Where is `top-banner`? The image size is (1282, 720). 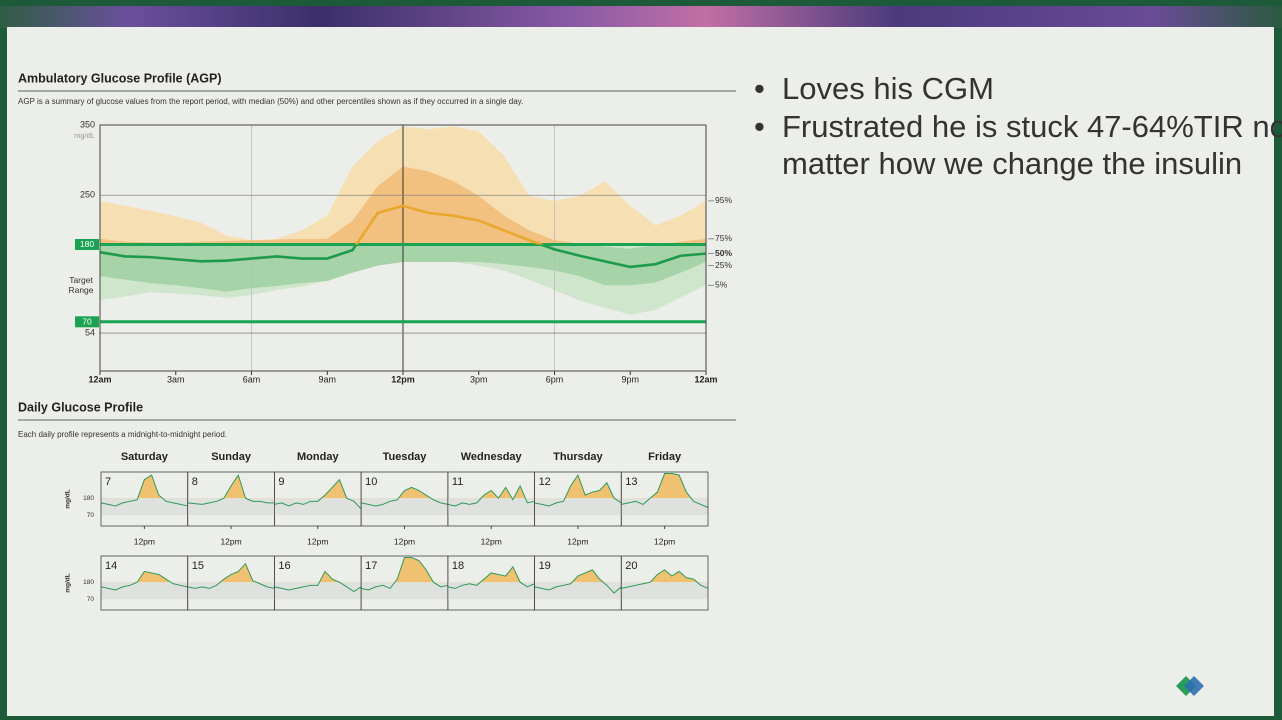
top-banner is located at coordinates (641, 17).